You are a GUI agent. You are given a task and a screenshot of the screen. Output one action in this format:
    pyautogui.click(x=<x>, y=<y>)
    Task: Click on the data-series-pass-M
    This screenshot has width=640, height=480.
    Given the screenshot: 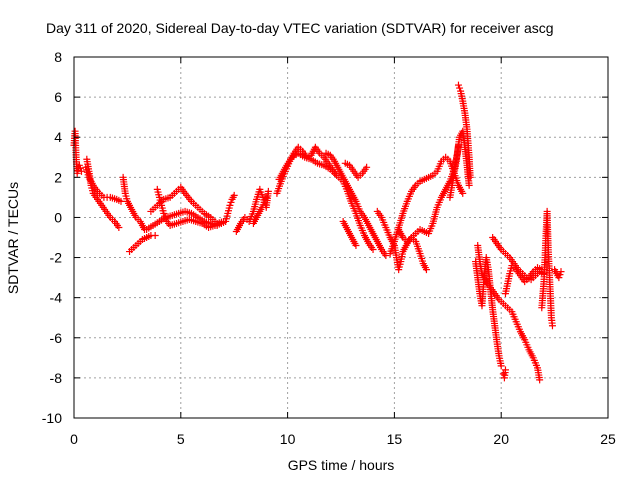 What is the action you would take?
    pyautogui.click(x=356, y=204)
    